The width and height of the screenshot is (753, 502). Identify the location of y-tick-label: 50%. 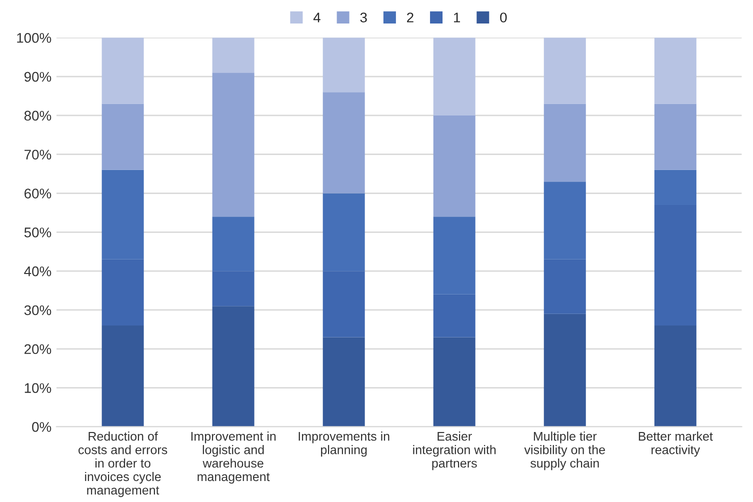
(38, 233).